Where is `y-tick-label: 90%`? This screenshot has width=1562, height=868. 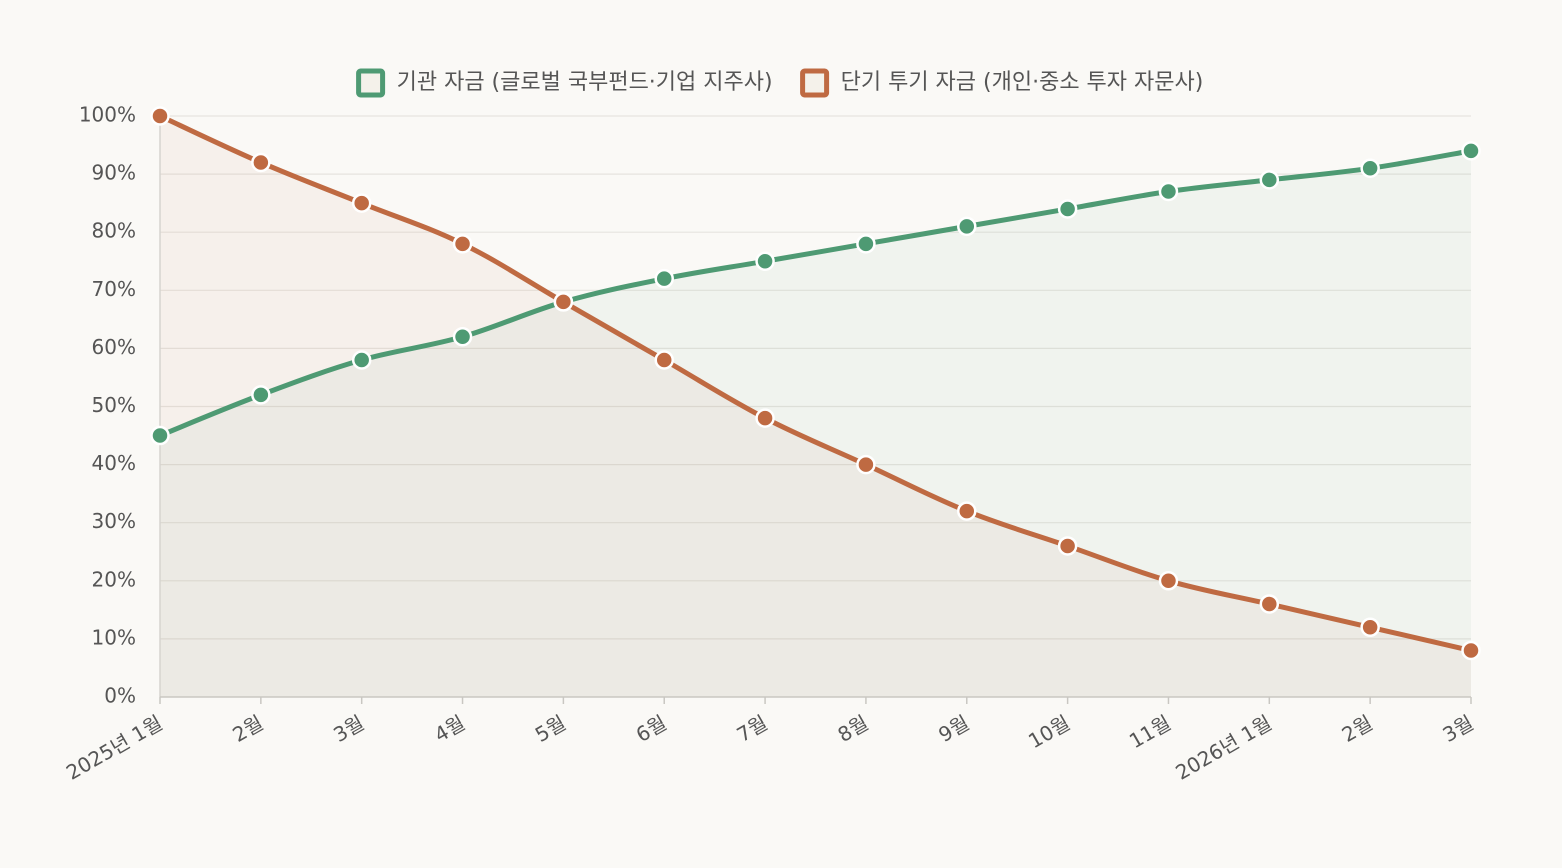 y-tick-label: 90% is located at coordinates (114, 173).